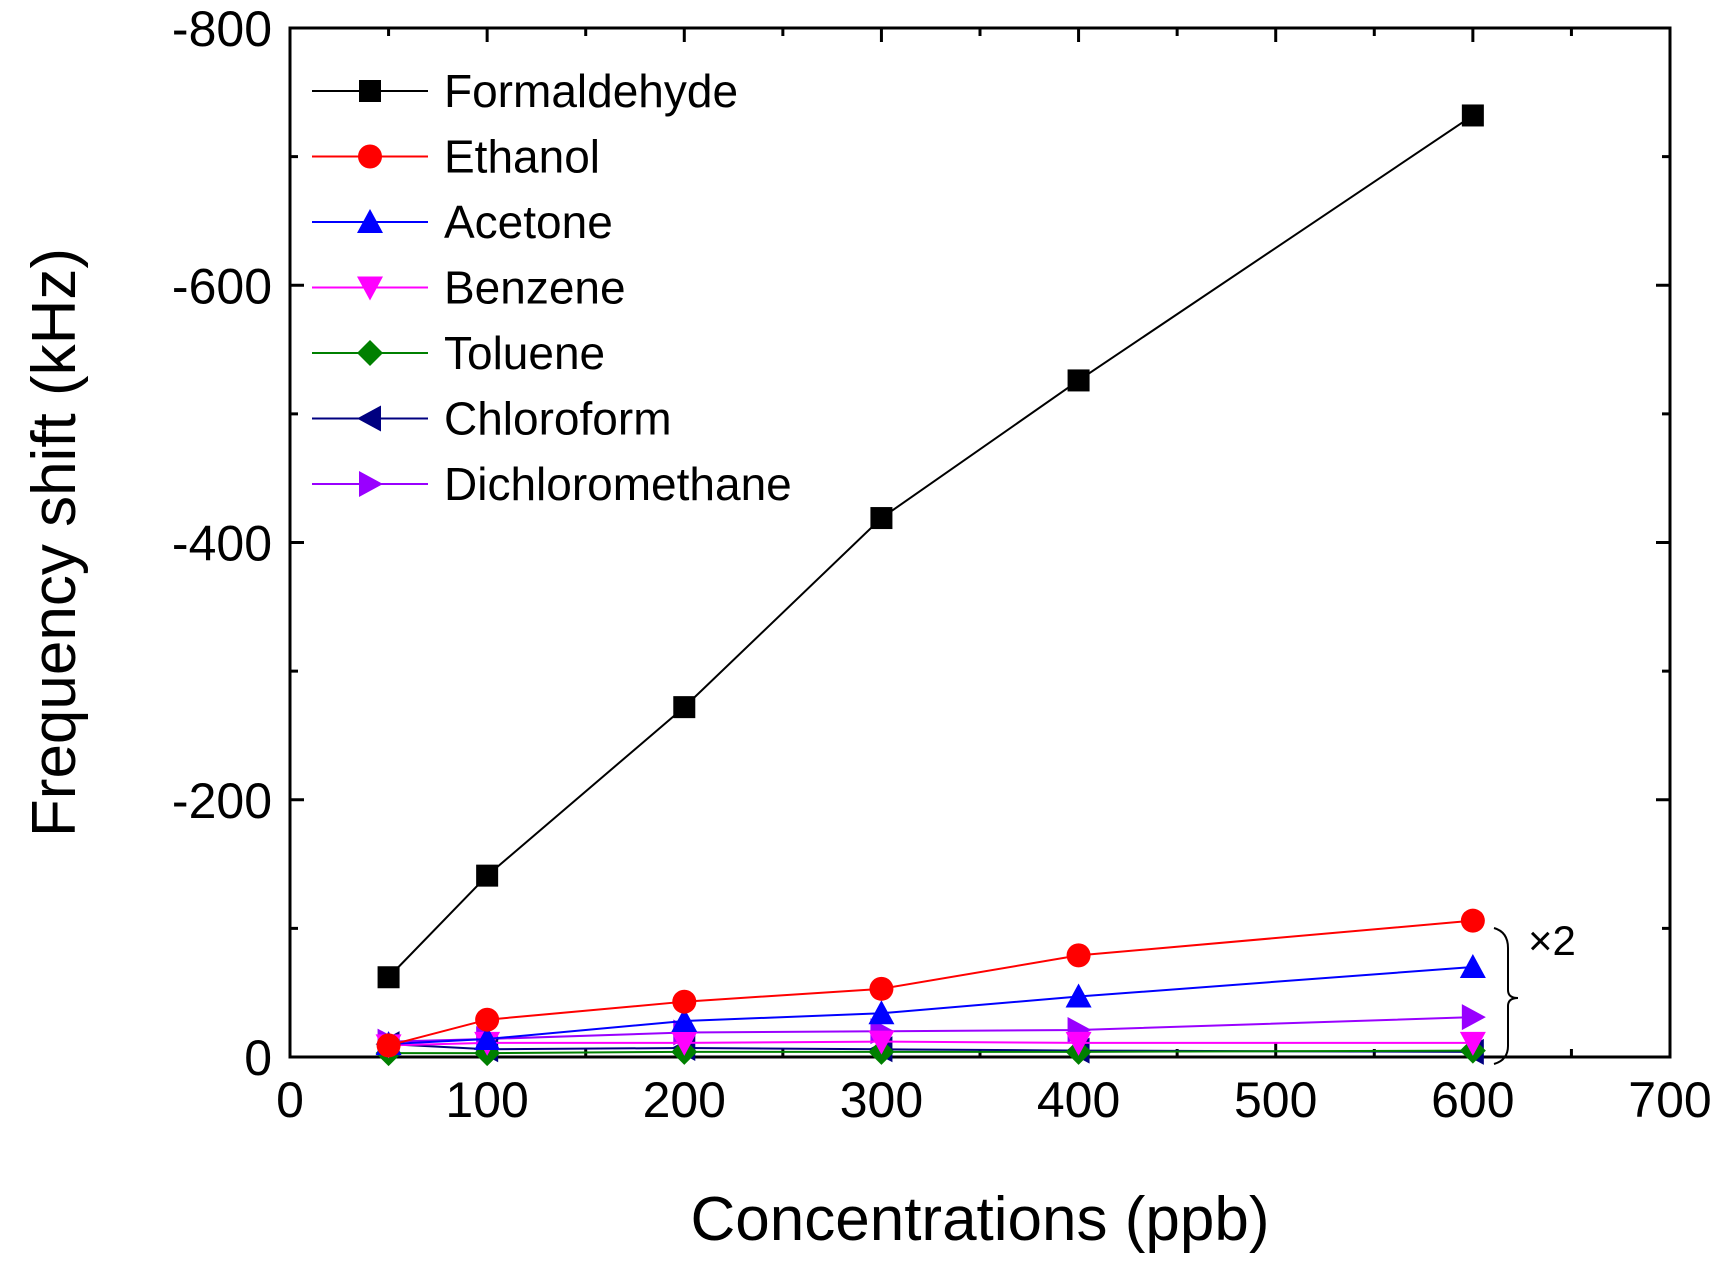 The height and width of the screenshot is (1270, 1728). Describe the element at coordinates (684, 1100) in the screenshot. I see `x-tick-label: 200` at that location.